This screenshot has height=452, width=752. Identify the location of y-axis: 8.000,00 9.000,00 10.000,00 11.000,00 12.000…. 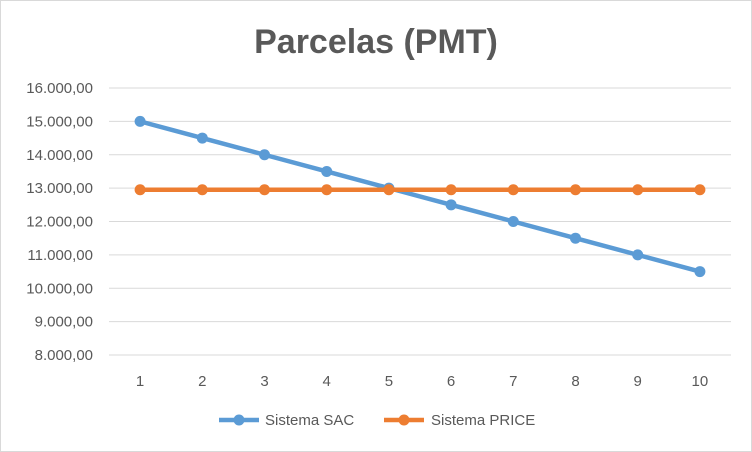
(59, 222).